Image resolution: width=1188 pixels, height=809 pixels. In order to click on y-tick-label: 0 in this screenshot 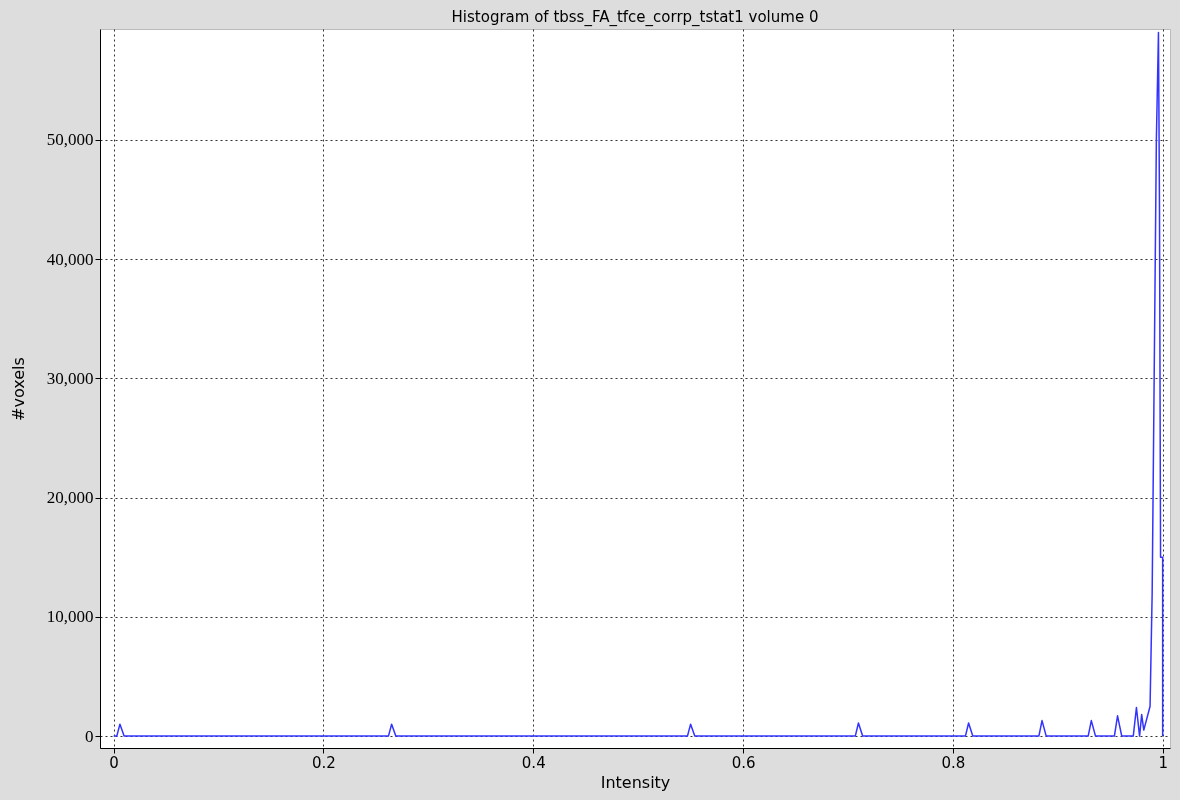, I will do `click(89, 736)`.